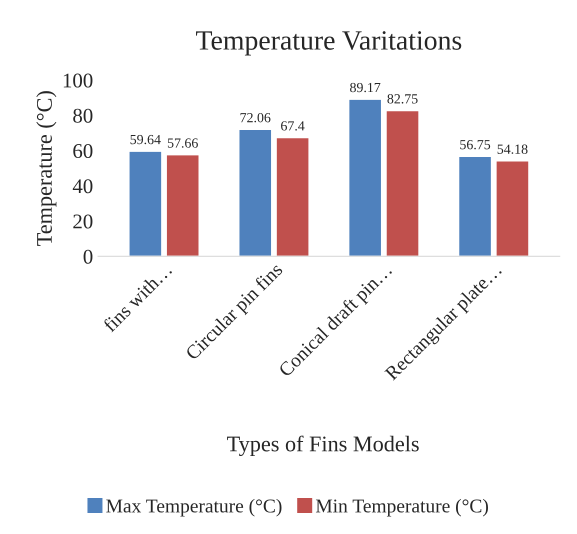 This screenshot has height=534, width=577. What do you see at coordinates (145, 139) in the screenshot?
I see `data-label: 59.64` at bounding box center [145, 139].